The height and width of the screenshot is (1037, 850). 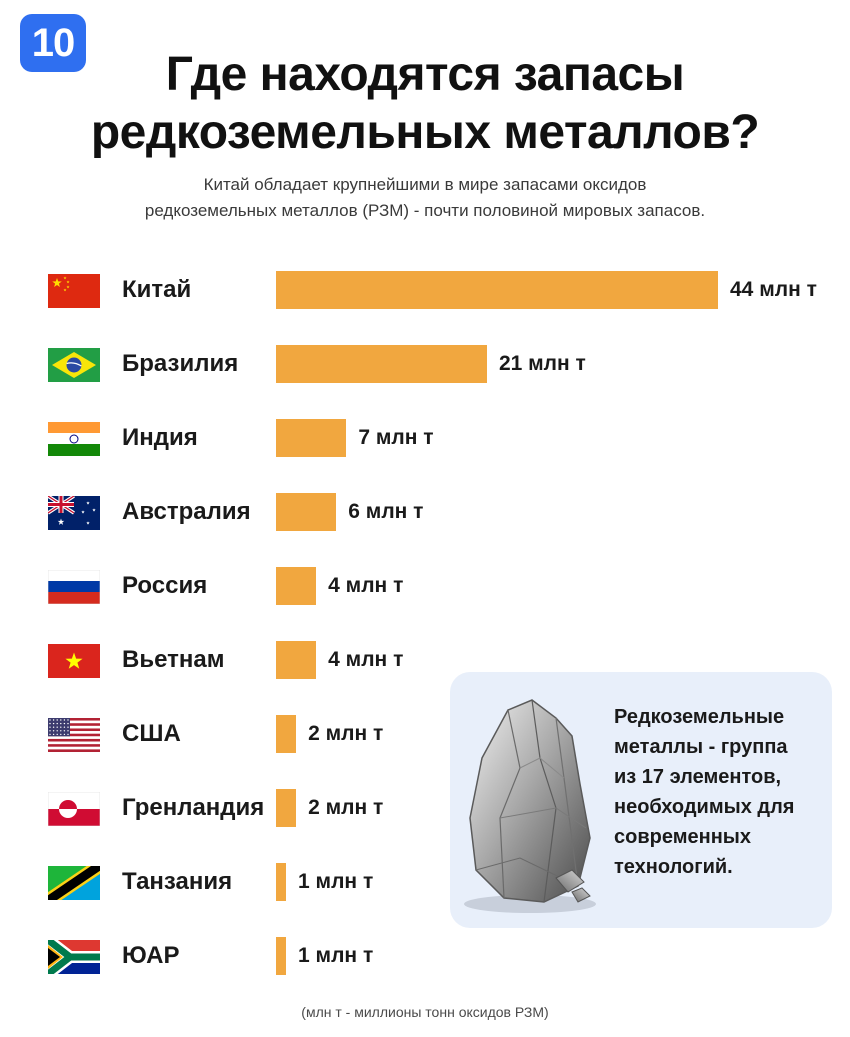 What do you see at coordinates (74, 587) in the screenshot?
I see `russia-flag` at bounding box center [74, 587].